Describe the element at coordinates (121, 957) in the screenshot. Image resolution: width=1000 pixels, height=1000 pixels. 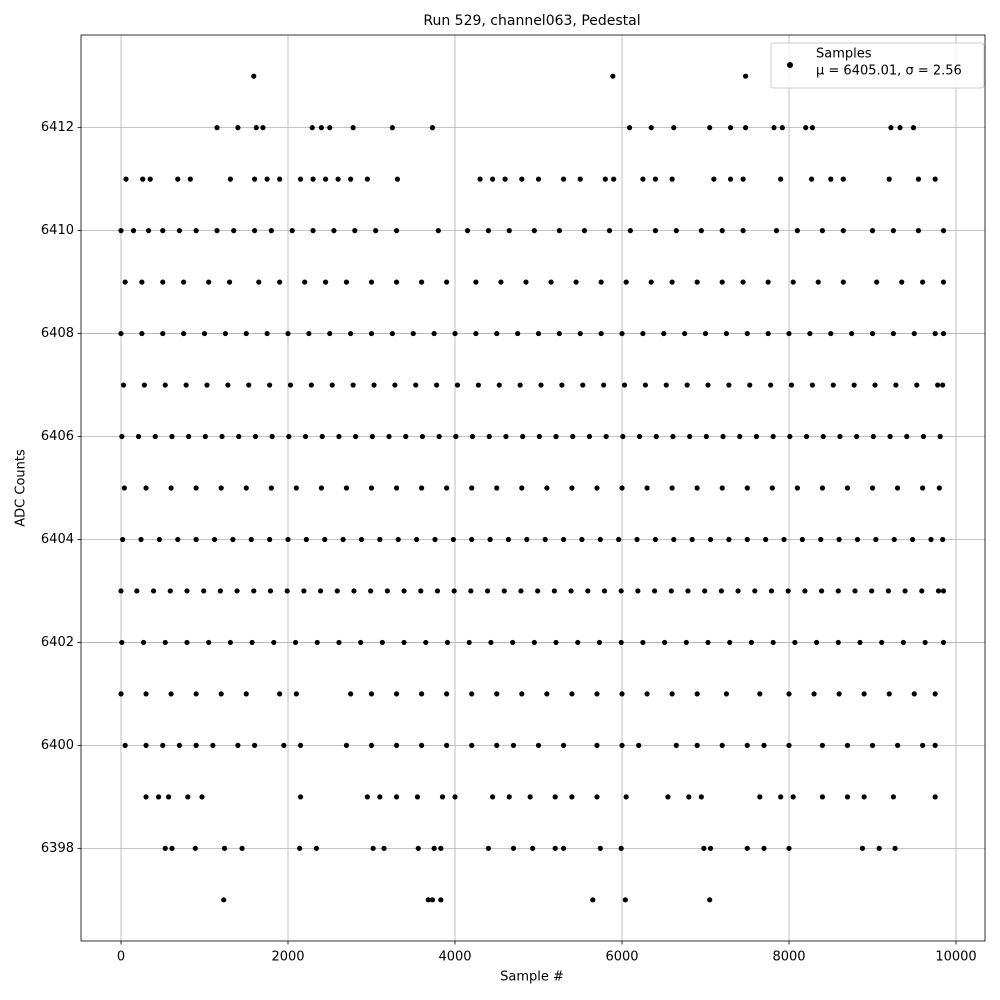
I see `x-tick-label: 0` at that location.